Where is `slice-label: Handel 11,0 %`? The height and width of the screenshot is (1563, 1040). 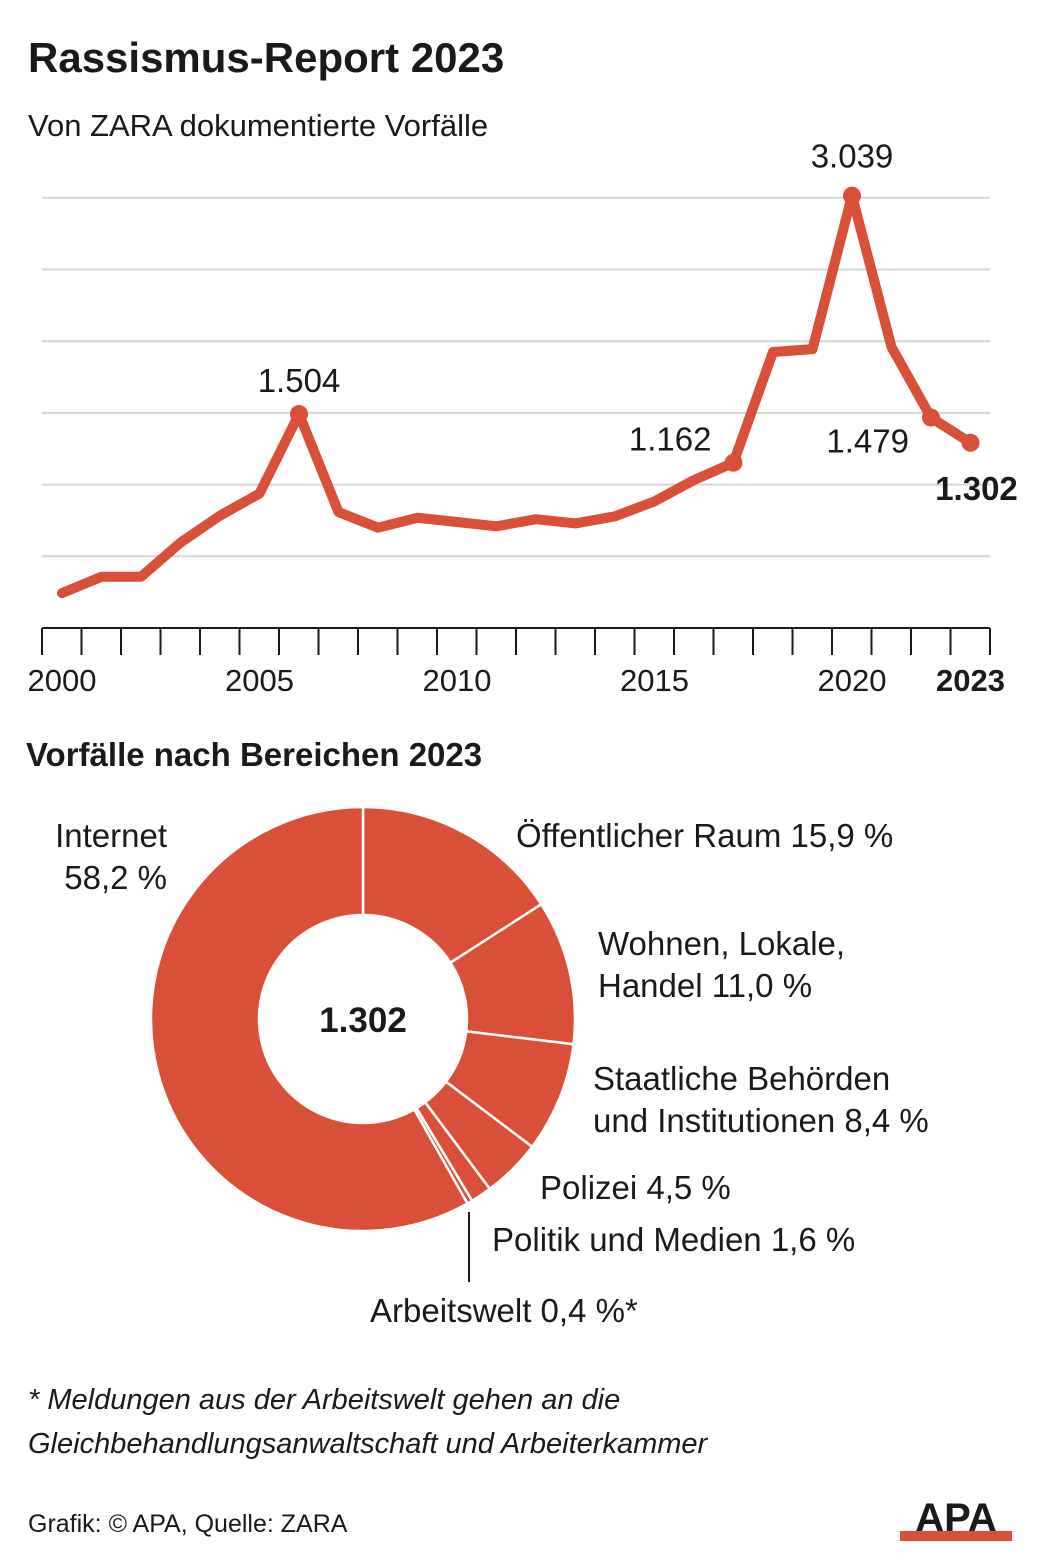 slice-label: Handel 11,0 % is located at coordinates (705, 985).